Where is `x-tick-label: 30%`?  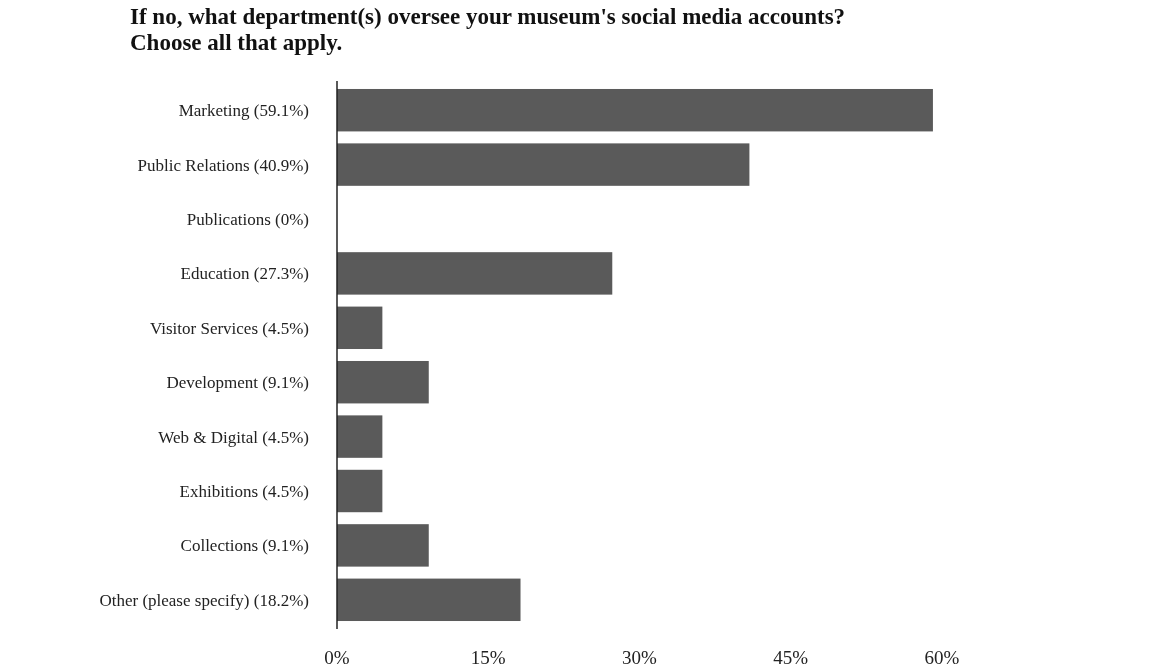 x-tick-label: 30% is located at coordinates (640, 657).